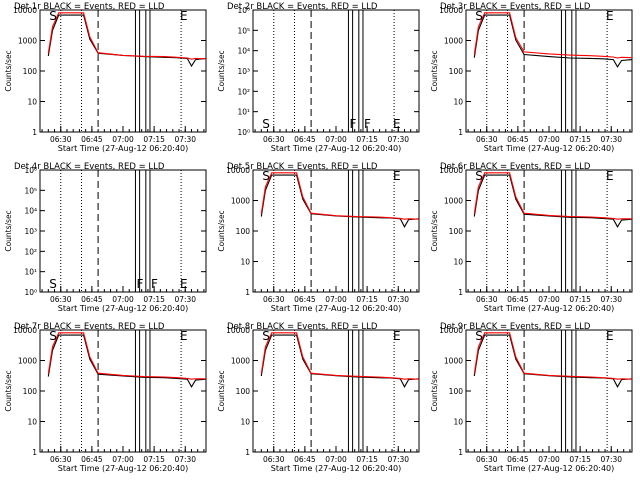 This screenshot has height=485, width=640. What do you see at coordinates (30, 272) in the screenshot?
I see `y-tick-label: 10¹` at bounding box center [30, 272].